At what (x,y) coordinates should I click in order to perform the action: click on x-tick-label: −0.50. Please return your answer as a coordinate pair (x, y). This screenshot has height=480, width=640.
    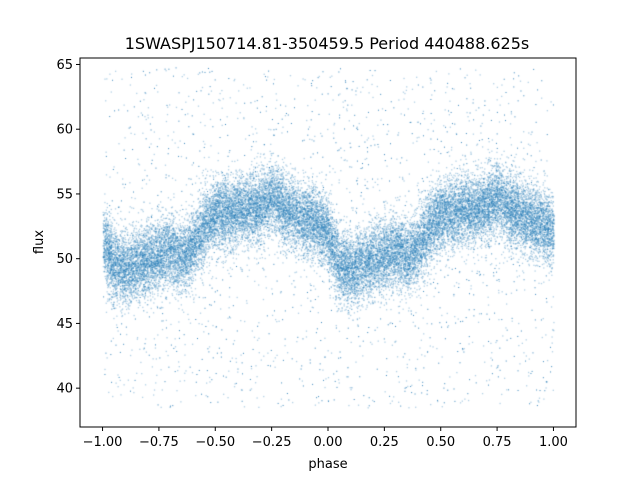
    Looking at the image, I should click on (215, 442).